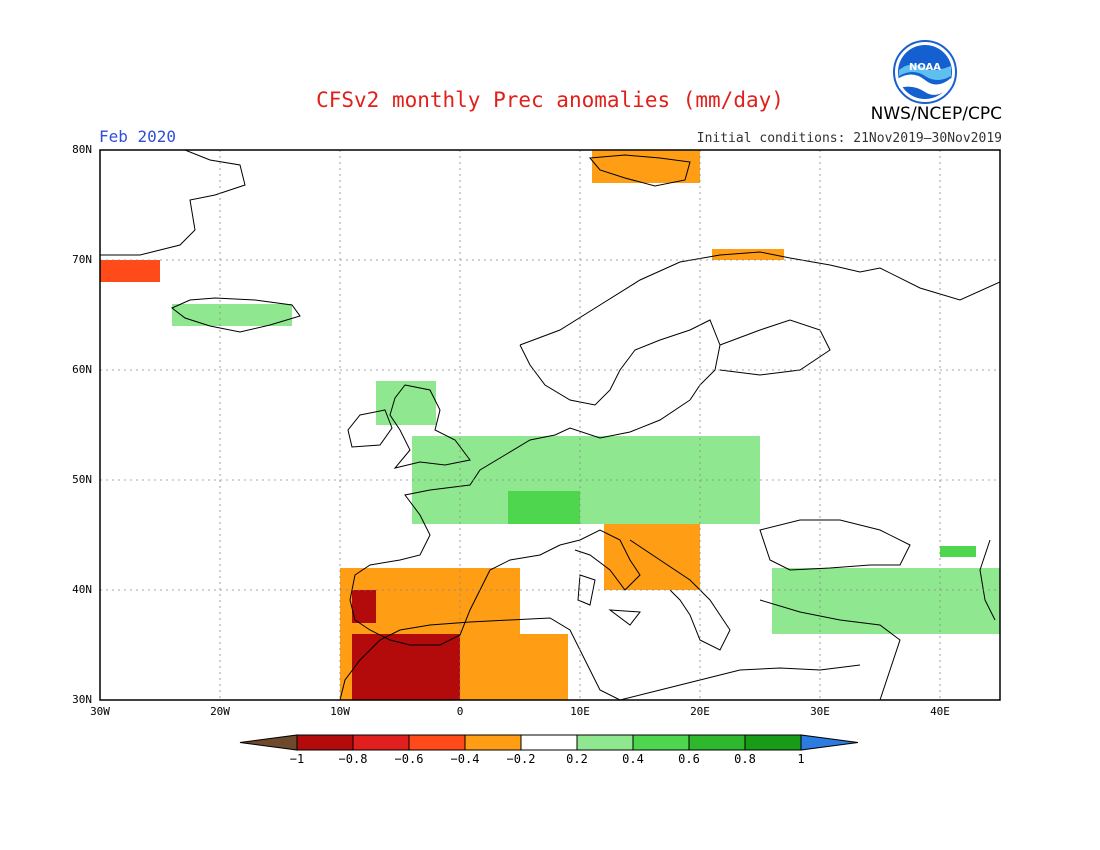  What do you see at coordinates (801, 759) in the screenshot?
I see `colorbar-label: 1` at bounding box center [801, 759].